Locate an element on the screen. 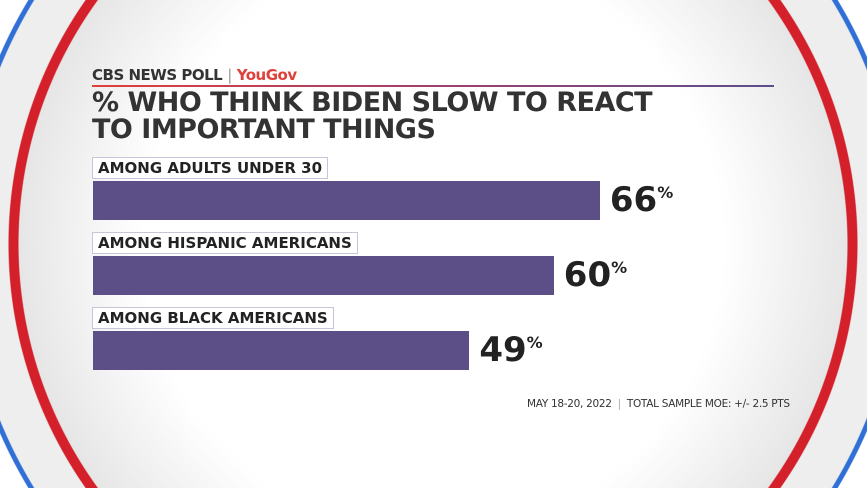 This screenshot has width=867, height=488. value-label: 66% is located at coordinates (641, 200).